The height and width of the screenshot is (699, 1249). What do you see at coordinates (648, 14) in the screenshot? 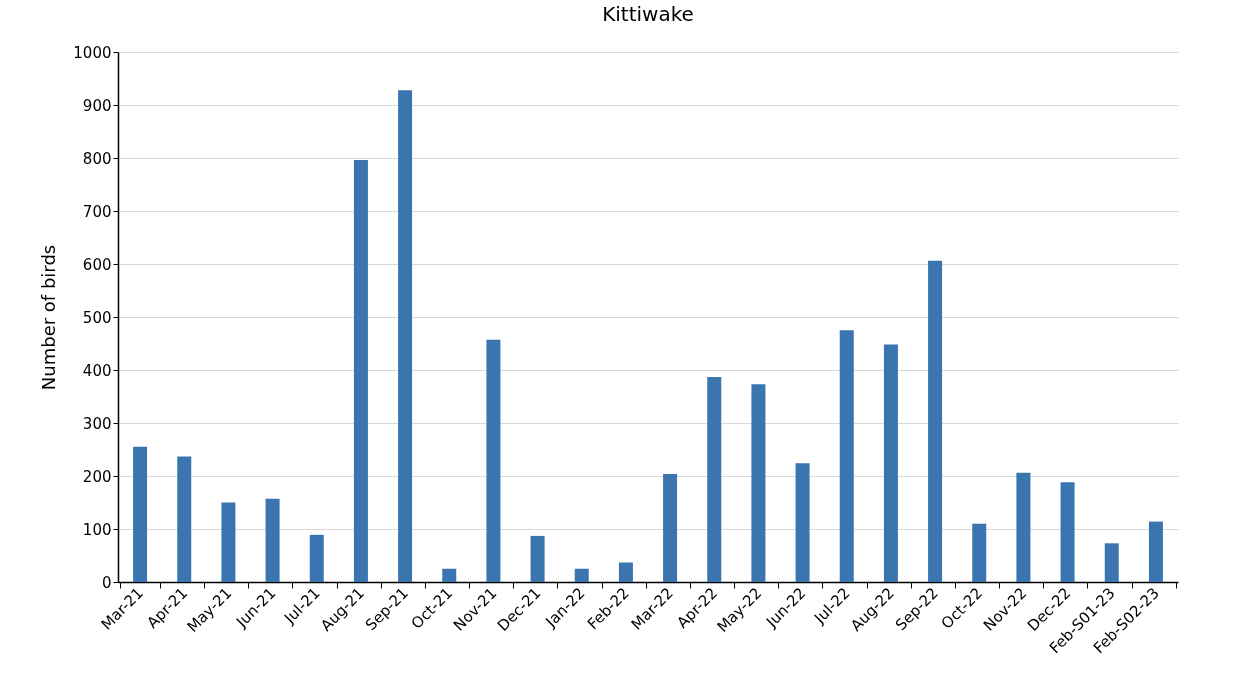
I see `chart-title: Kittiwake` at bounding box center [648, 14].